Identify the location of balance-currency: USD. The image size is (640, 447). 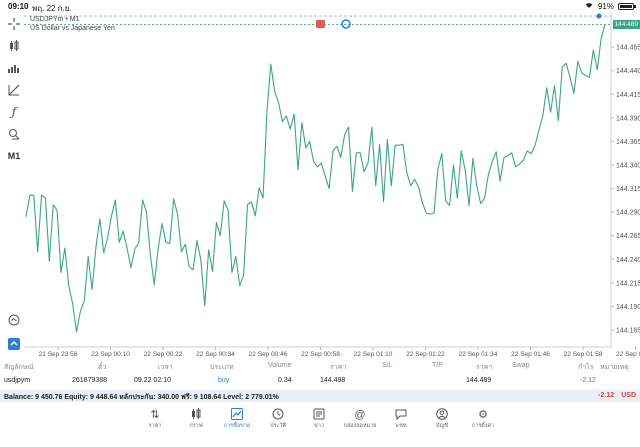
(628, 395).